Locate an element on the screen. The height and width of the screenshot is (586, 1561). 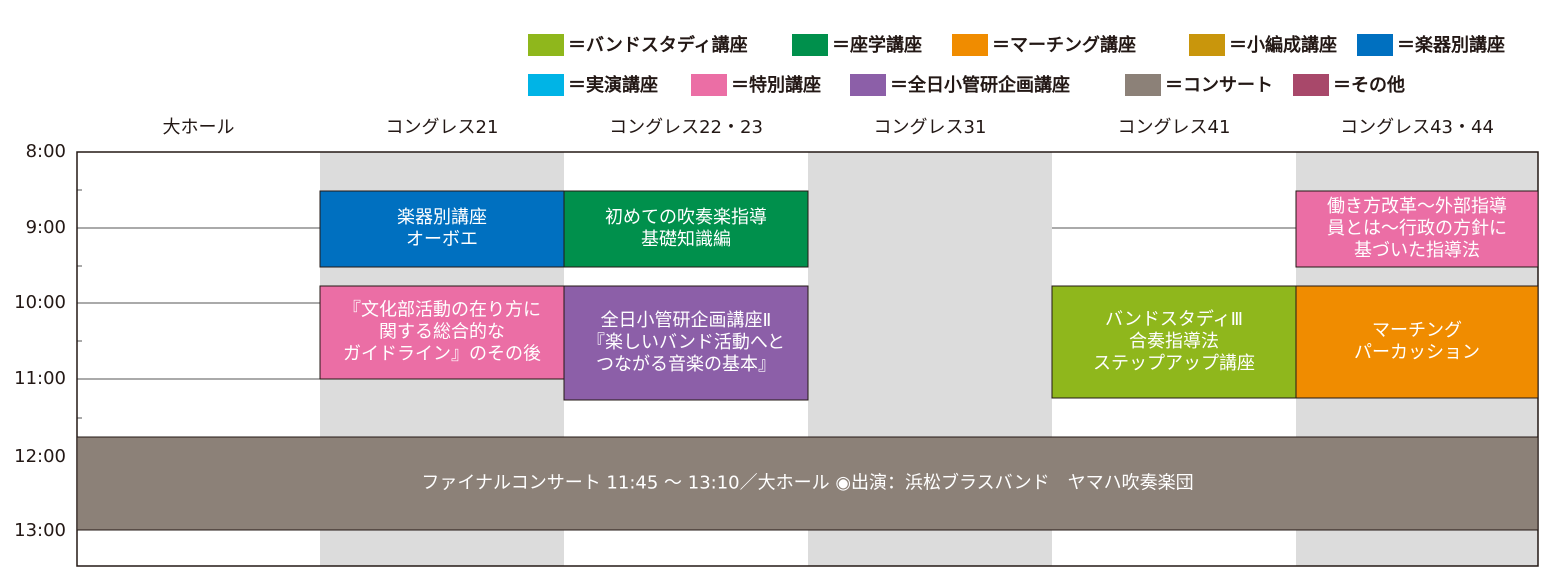
event-text: 働き方改革～外部指導 is located at coordinates (1417, 206).